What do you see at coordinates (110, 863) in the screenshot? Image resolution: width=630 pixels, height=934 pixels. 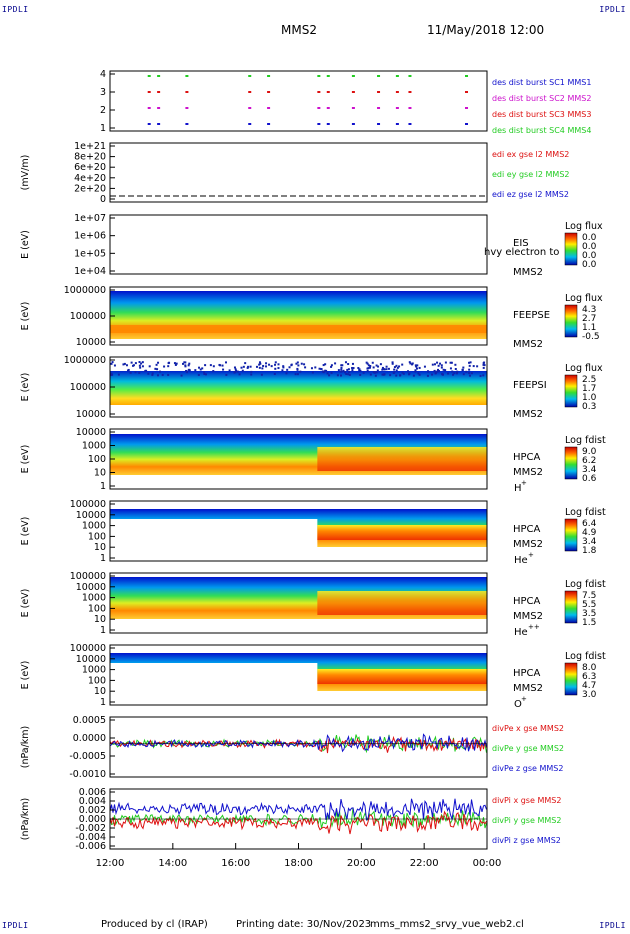 I see `x-tick-label: 12:00` at bounding box center [110, 863].